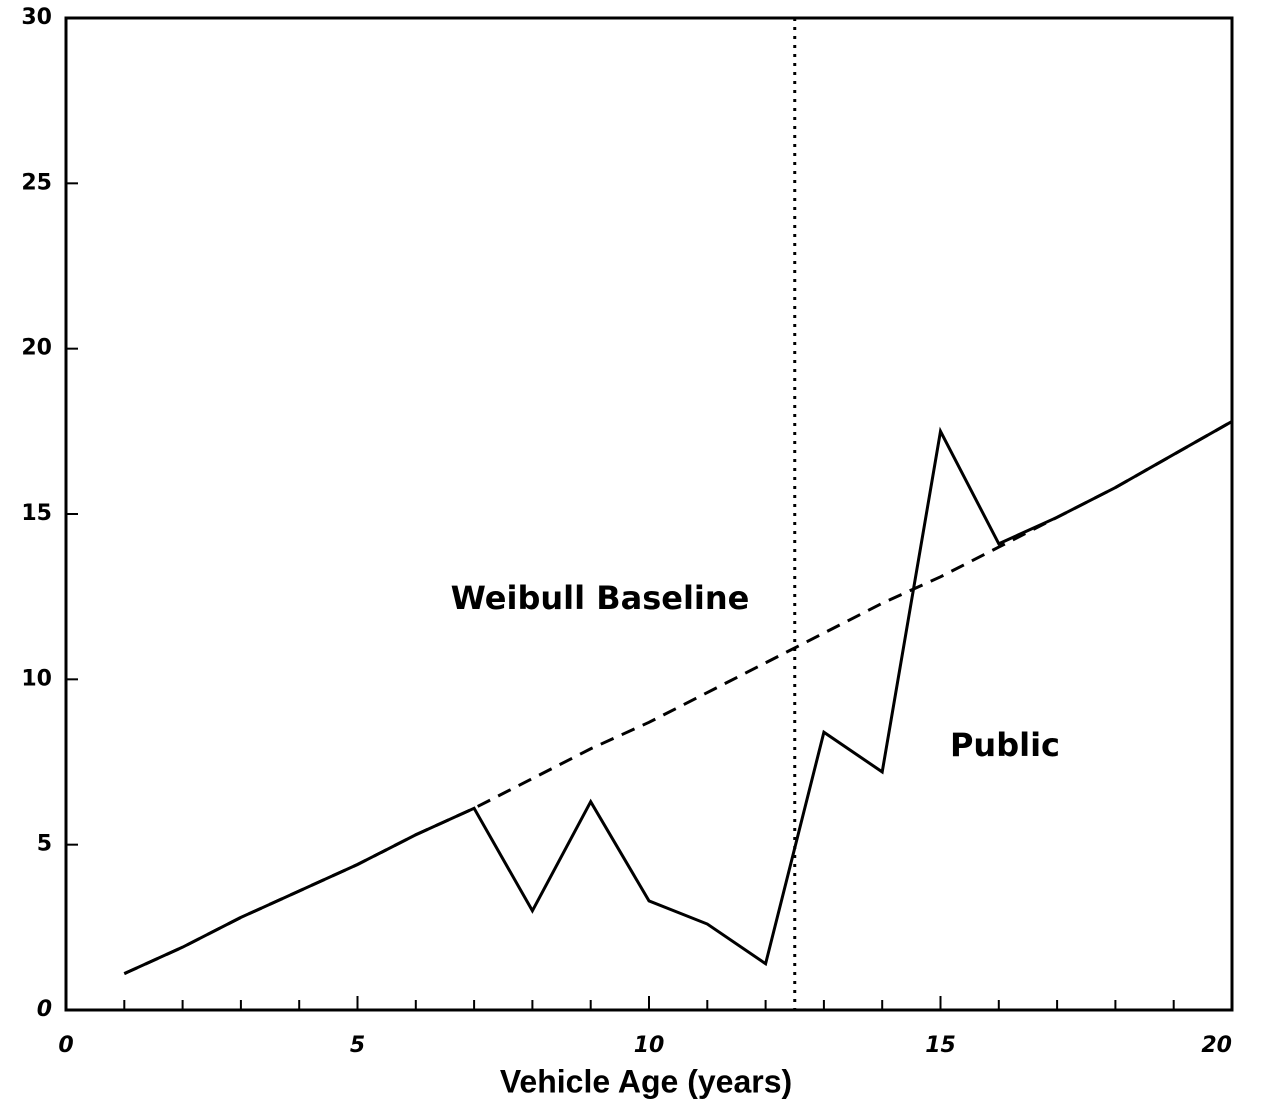 Image resolution: width=1261 pixels, height=1112 pixels. I want to click on y-tick-label: 30, so click(36, 17).